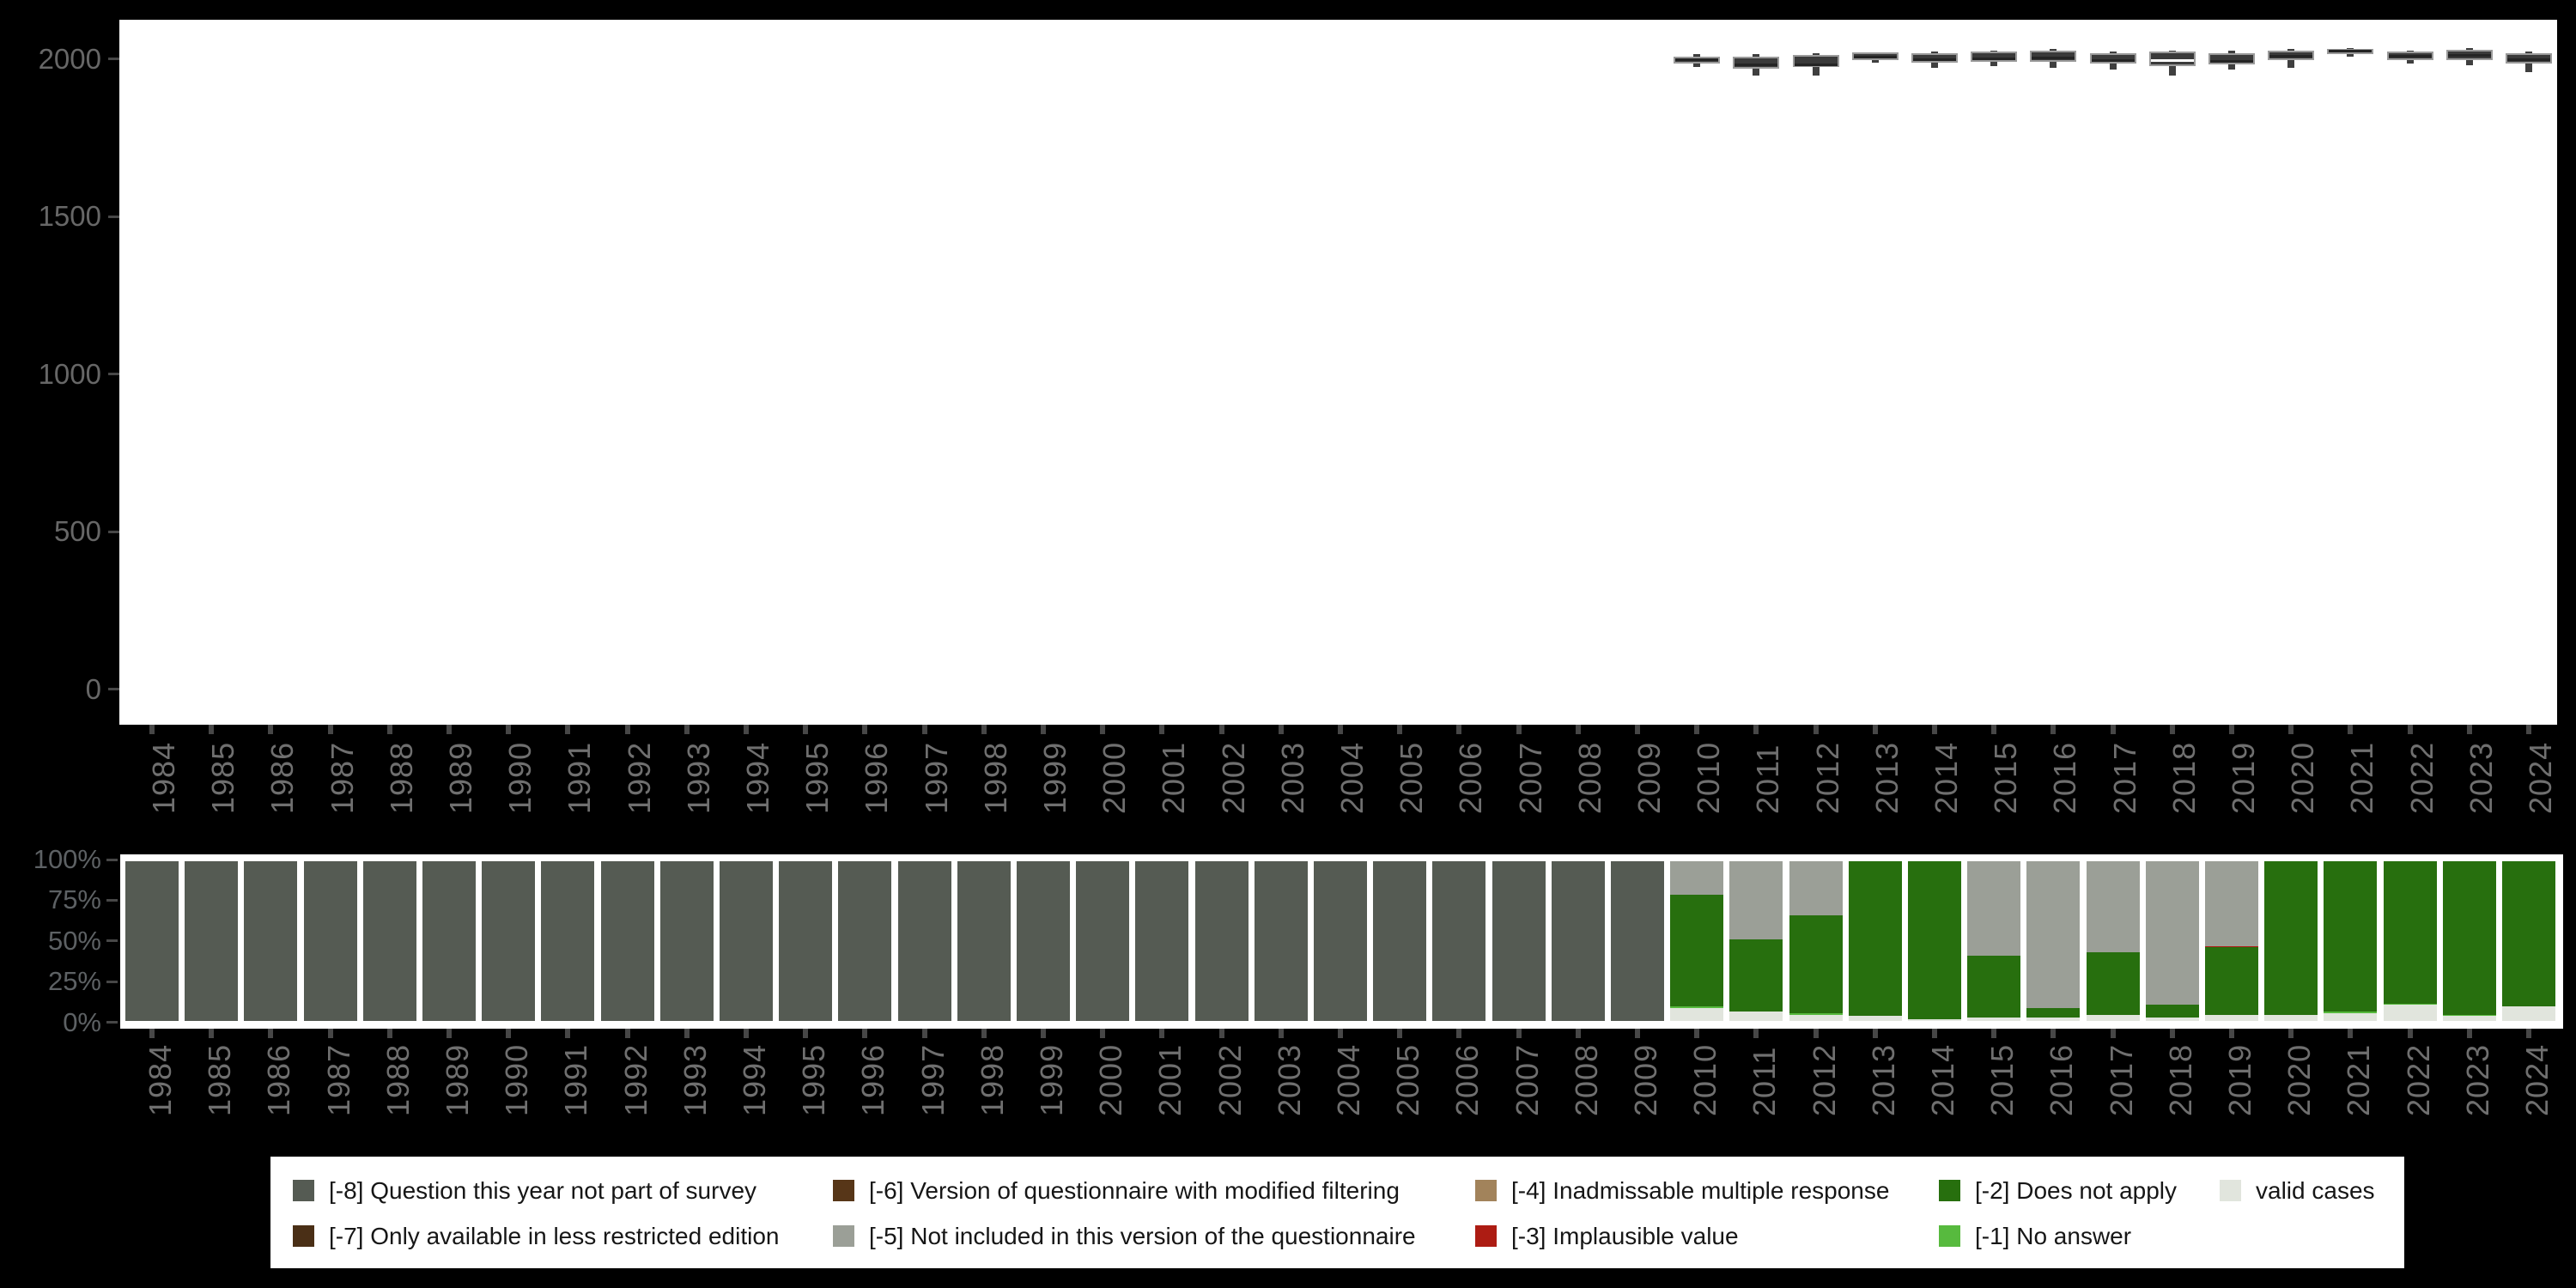  I want to click on x-tick-label: 2021, so click(2362, 777).